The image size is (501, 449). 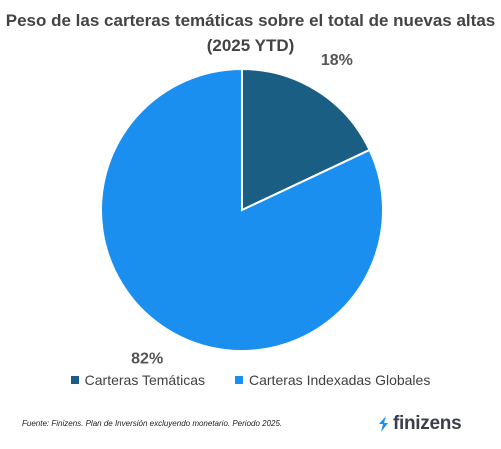 What do you see at coordinates (144, 380) in the screenshot?
I see `legend-label-carteras-tematicas: Carteras Temáticas` at bounding box center [144, 380].